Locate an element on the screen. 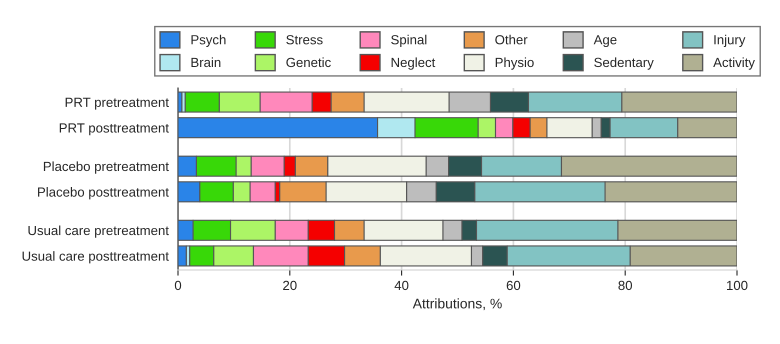 This screenshot has height=344, width=780. x-tick-label: 40 is located at coordinates (401, 285).